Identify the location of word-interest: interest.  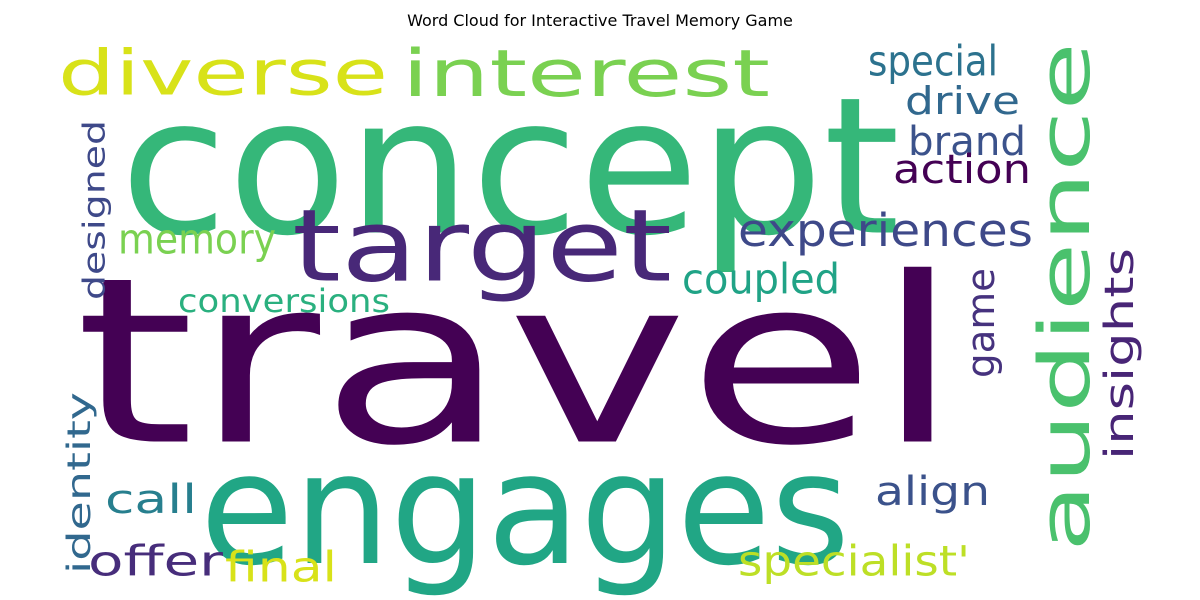
(586, 74).